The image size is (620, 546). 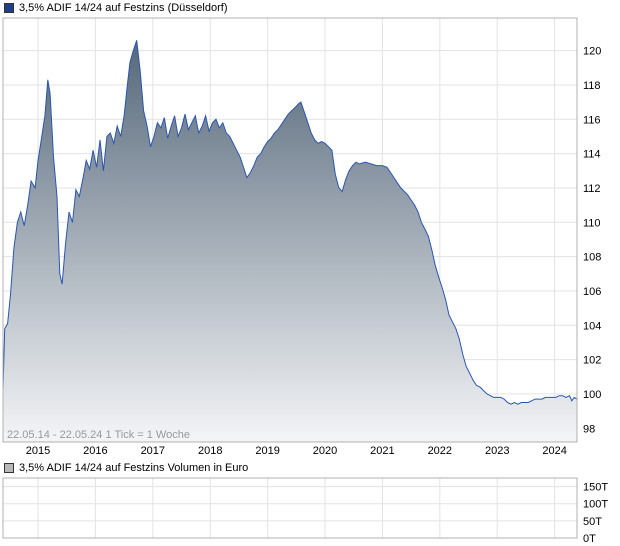 I want to click on volume-legend-swatch, so click(x=9, y=468).